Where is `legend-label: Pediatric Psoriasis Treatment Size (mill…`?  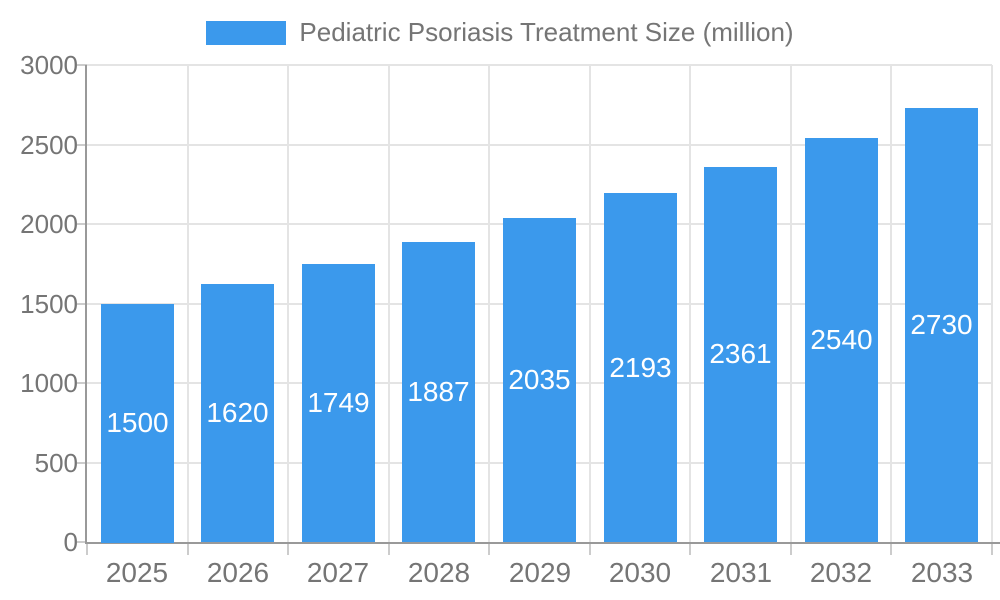
legend-label: Pediatric Psoriasis Treatment Size (mill… is located at coordinates (546, 32).